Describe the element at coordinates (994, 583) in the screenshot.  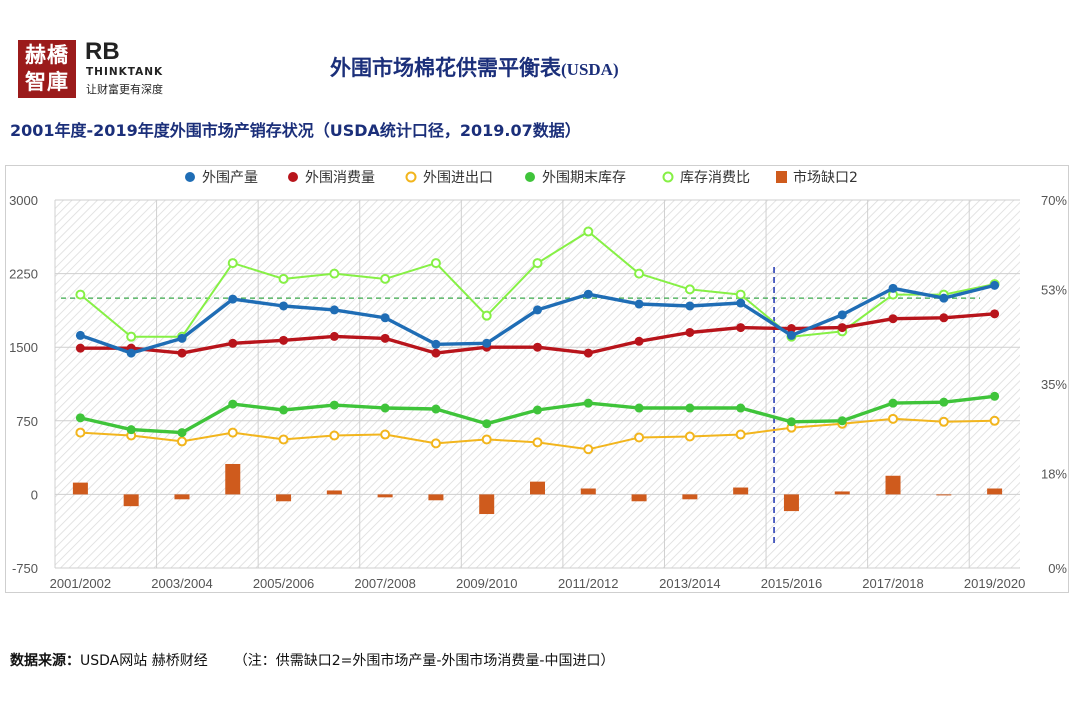
I see `x-tick-label: 2019/2020` at that location.